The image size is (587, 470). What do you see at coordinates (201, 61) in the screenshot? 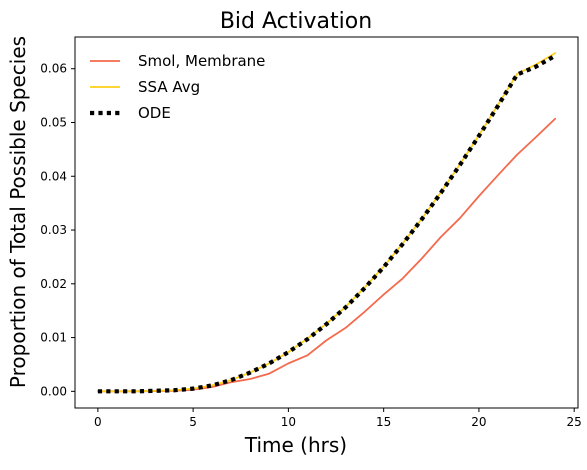
I see `legend-label-0: Smol, Membrane` at bounding box center [201, 61].